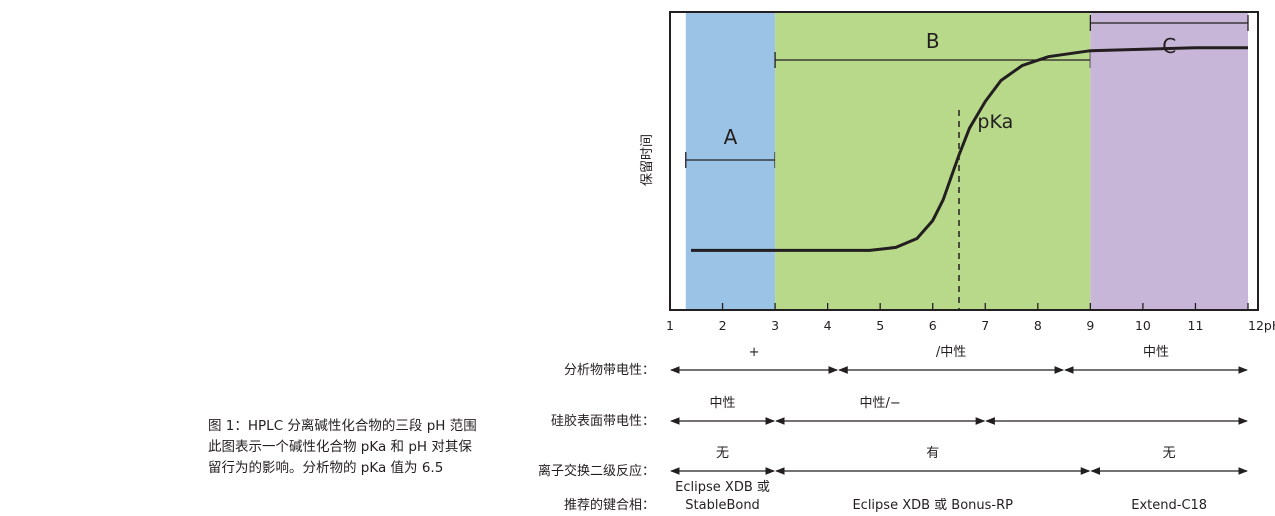  I want to click on bonded-phase-label: StableBond, so click(722, 505).